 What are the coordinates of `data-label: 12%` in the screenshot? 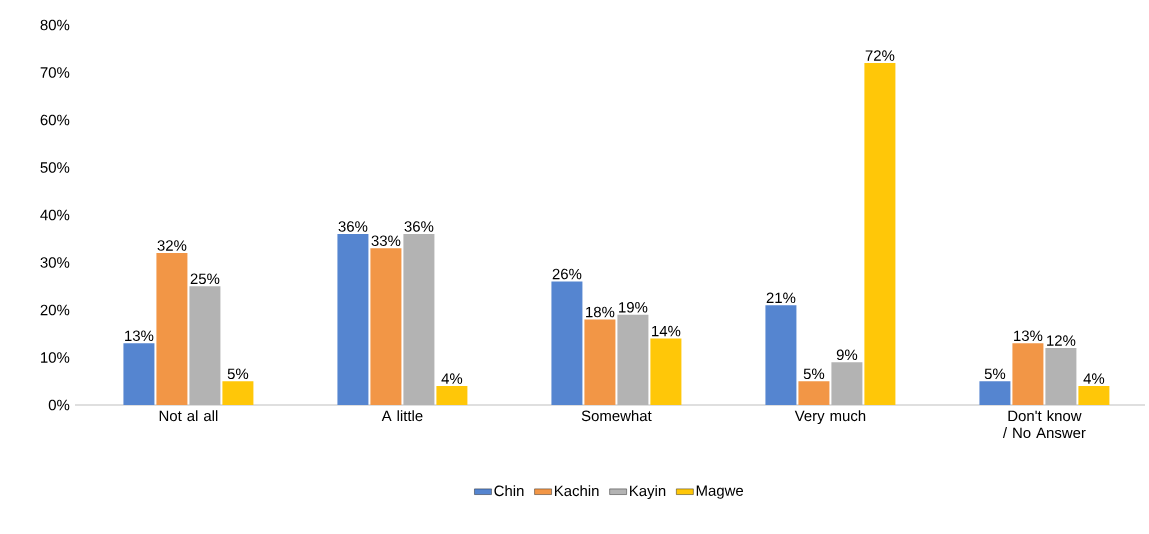 It's located at (1061, 340).